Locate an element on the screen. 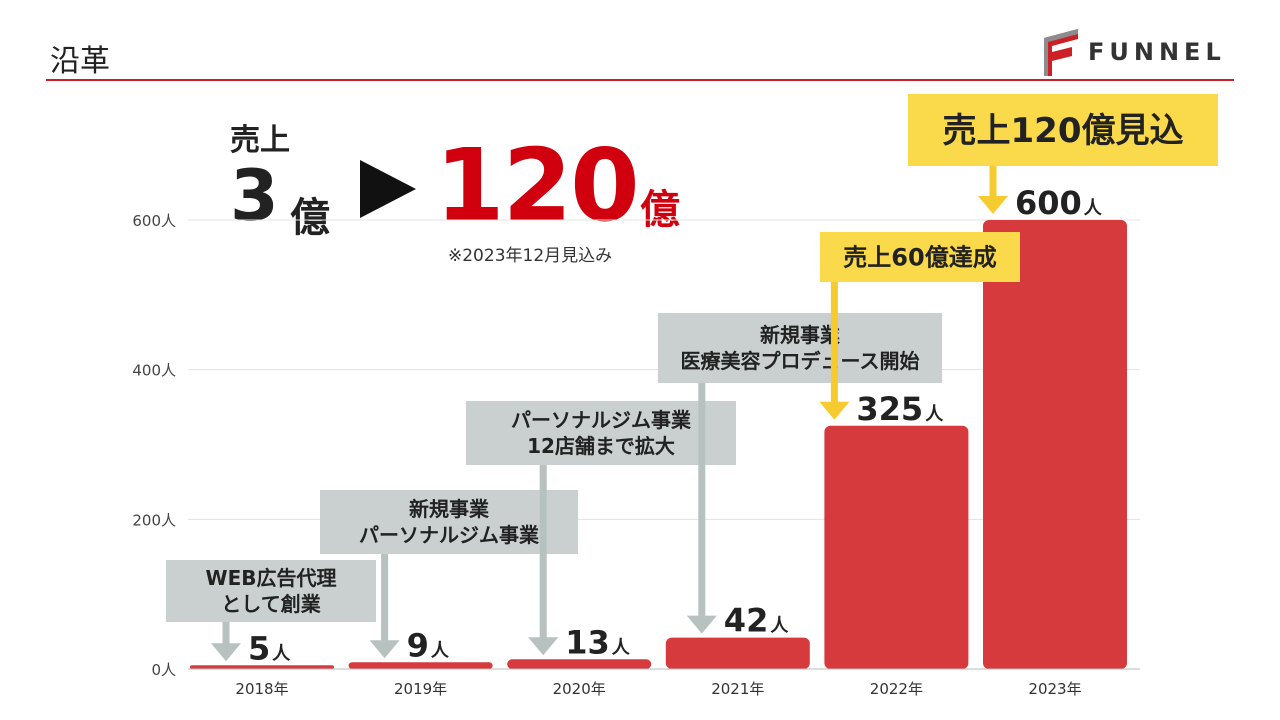 The height and width of the screenshot is (720, 1280). x-tick-label: 2020年 is located at coordinates (579, 689).